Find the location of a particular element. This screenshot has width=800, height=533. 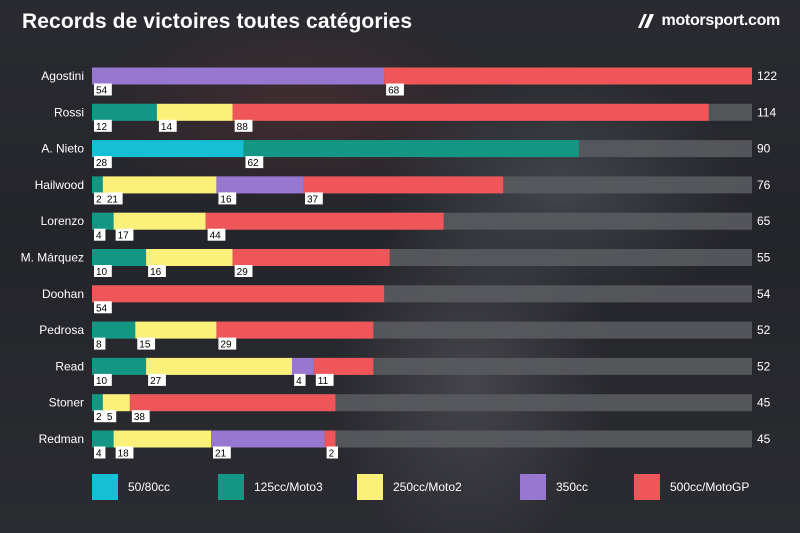

category-label: Doohan is located at coordinates (63, 294).